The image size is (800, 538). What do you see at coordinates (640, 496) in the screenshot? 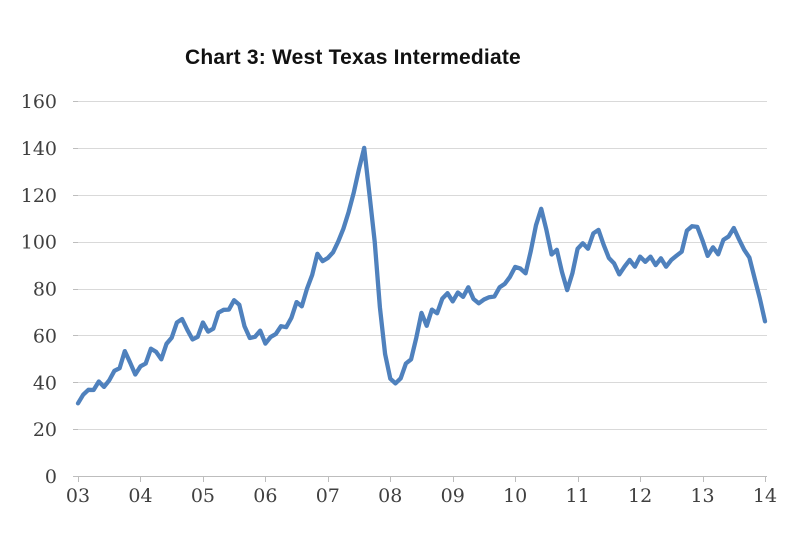
I see `x-axis-tick-label: 12` at bounding box center [640, 496].